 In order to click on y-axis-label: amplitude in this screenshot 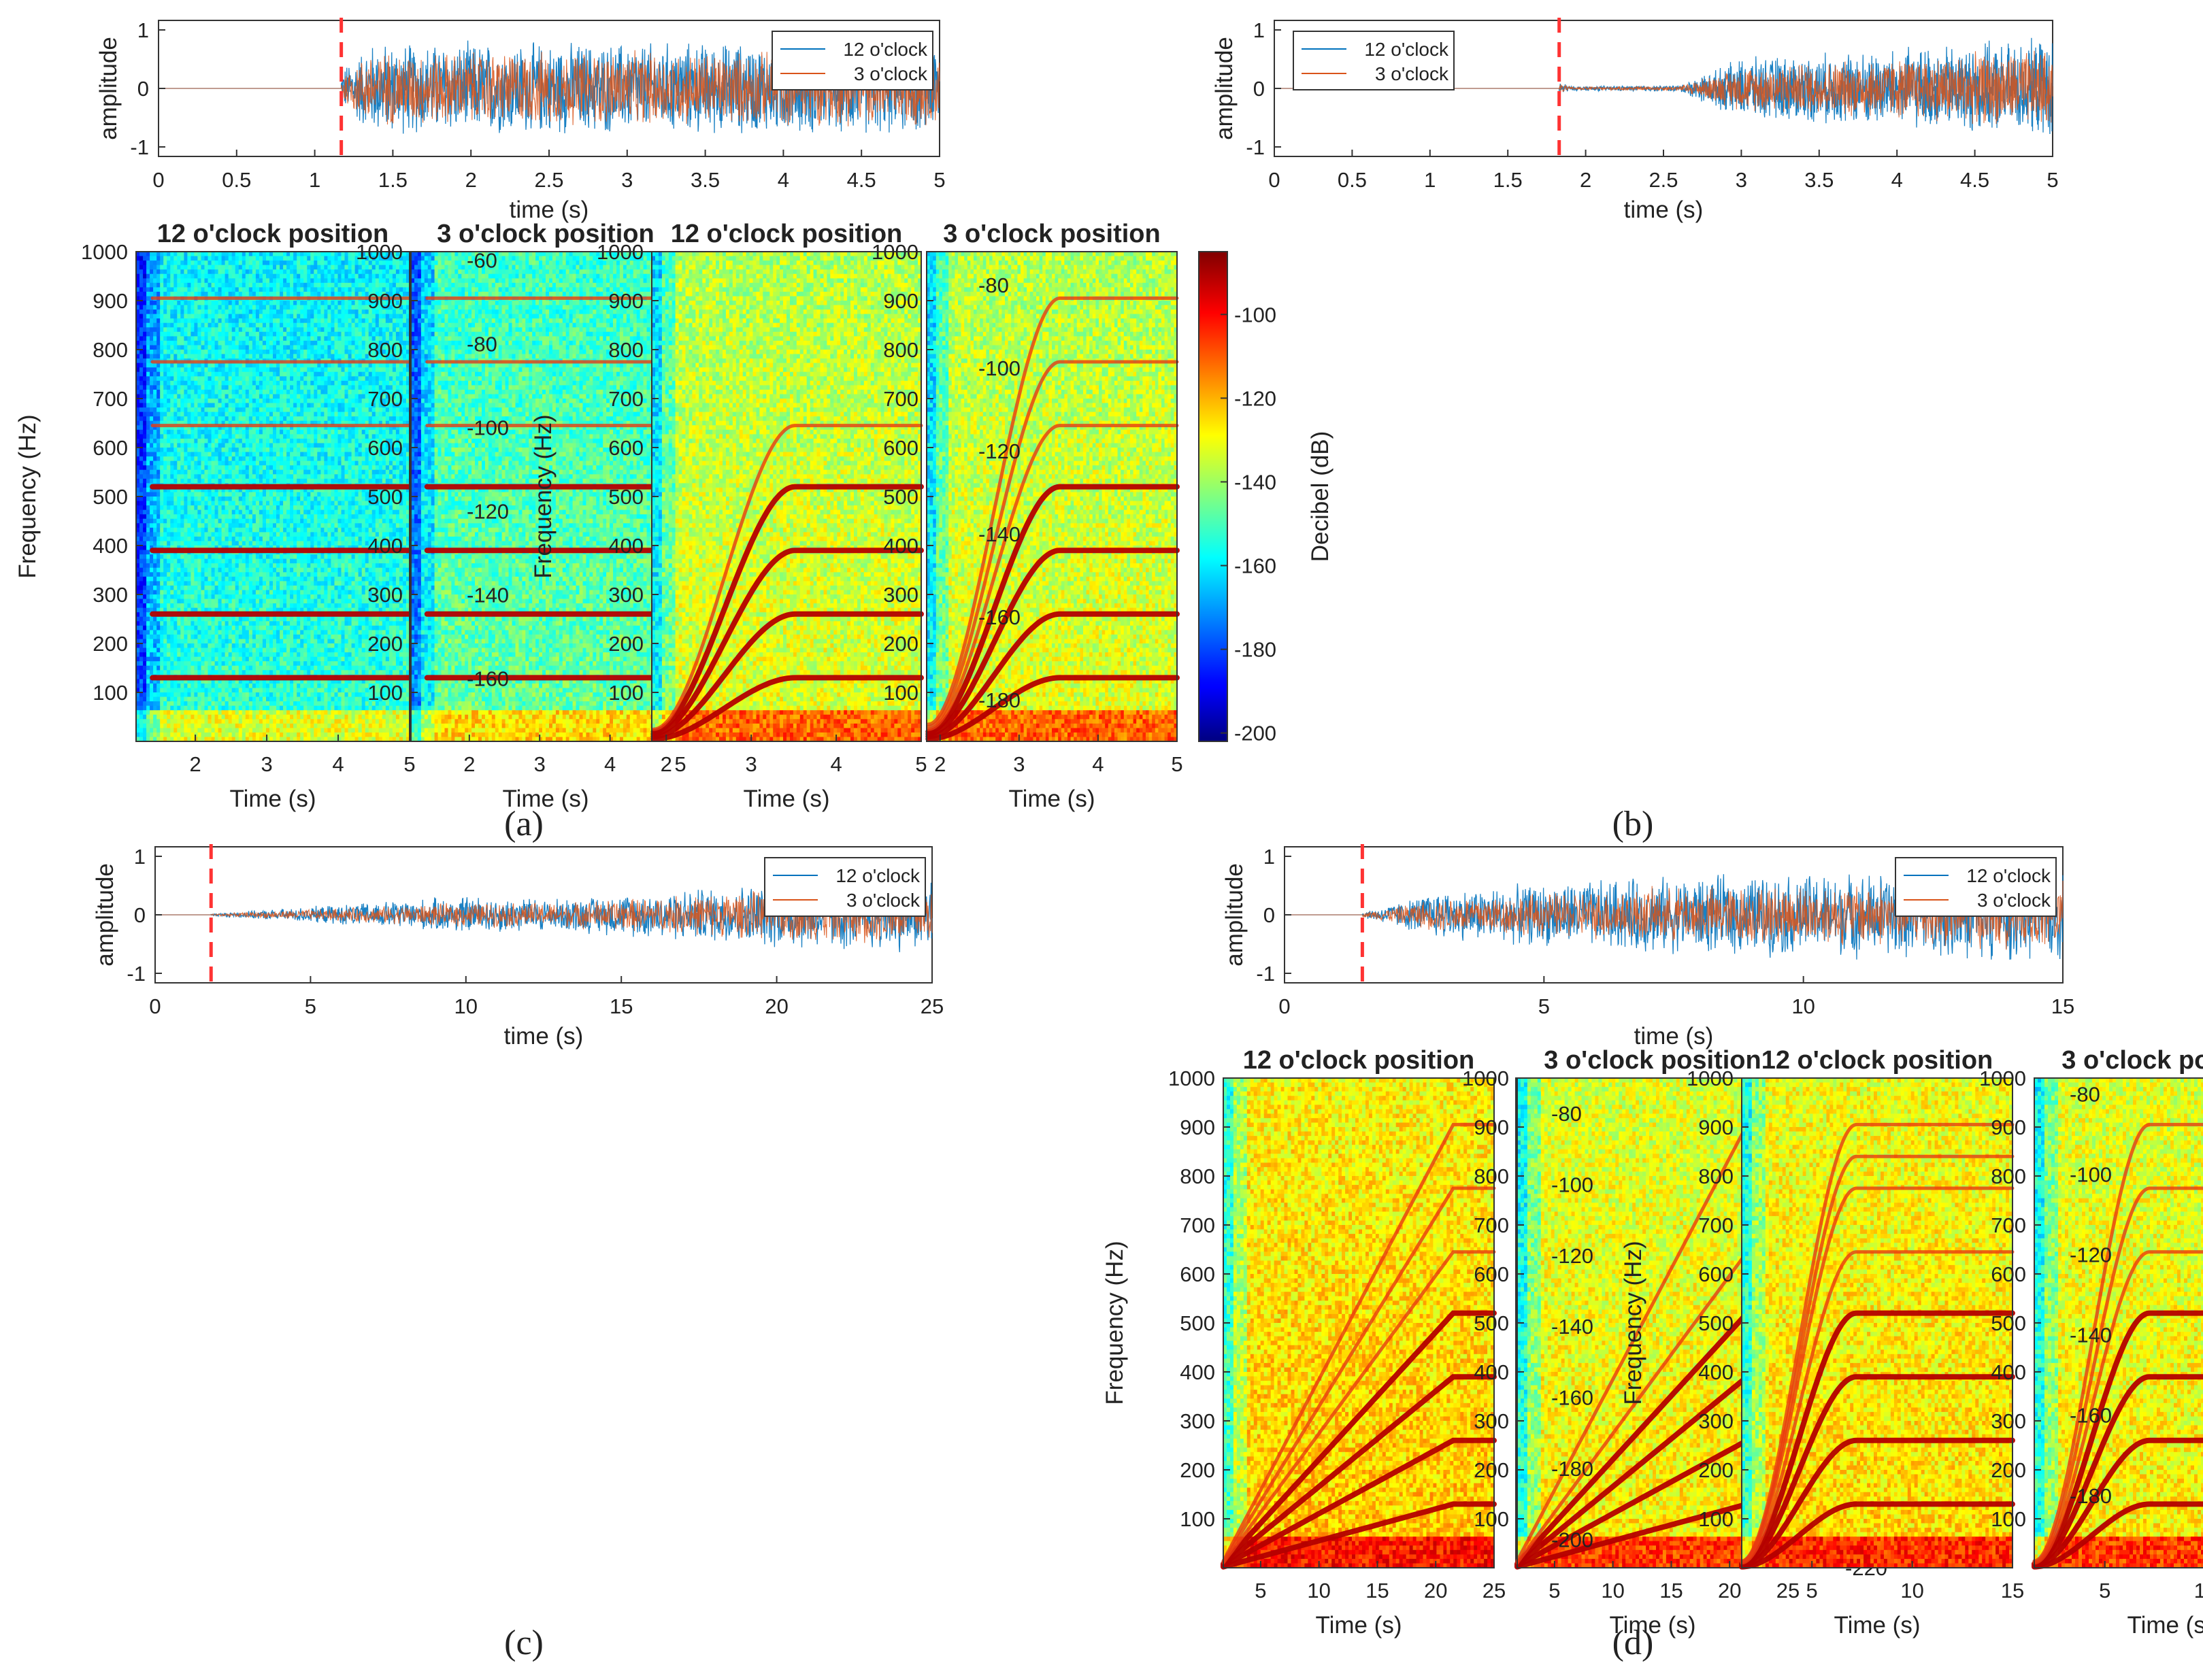, I will do `click(1234, 915)`.